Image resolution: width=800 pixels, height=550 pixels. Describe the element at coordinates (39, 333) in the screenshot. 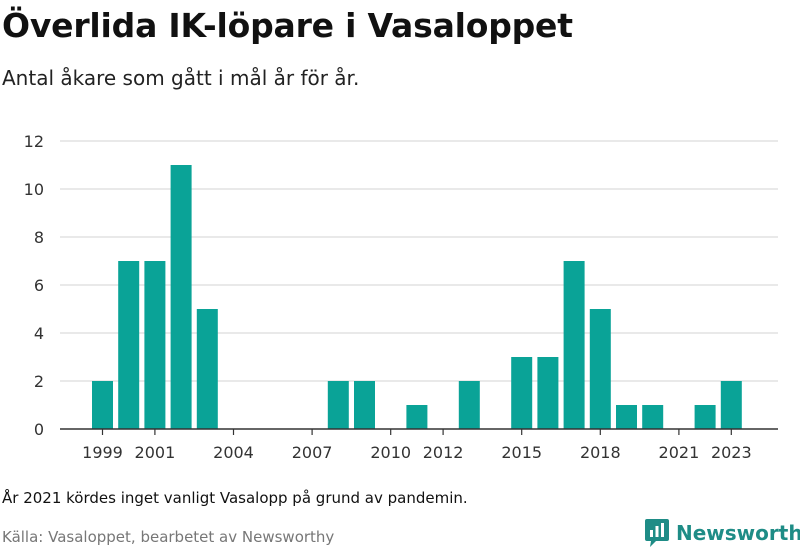

I see `y-tick-label: 4` at that location.